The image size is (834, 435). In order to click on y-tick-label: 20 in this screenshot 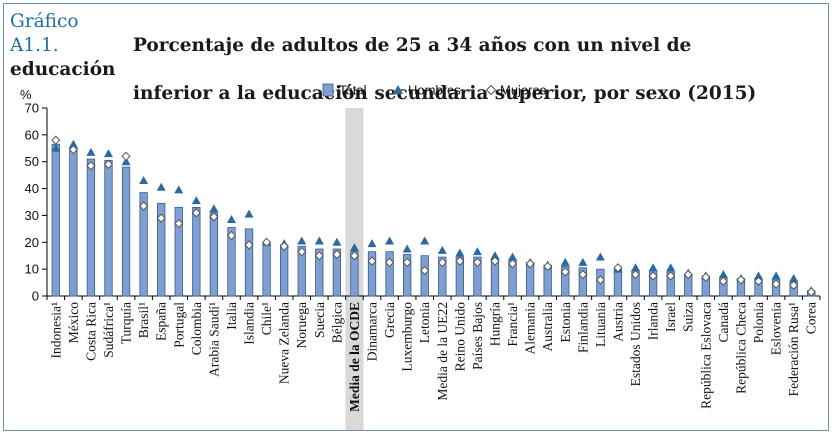, I will do `click(32, 242)`.